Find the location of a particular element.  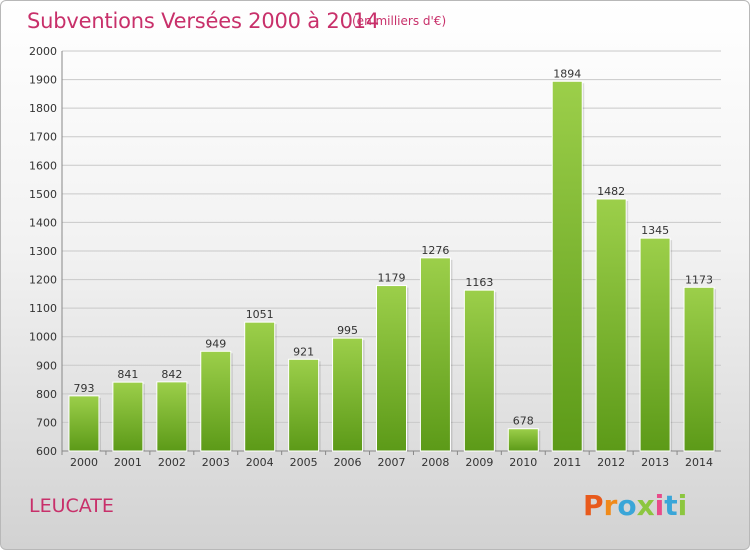

y-tick-label: 700 is located at coordinates (46, 422).